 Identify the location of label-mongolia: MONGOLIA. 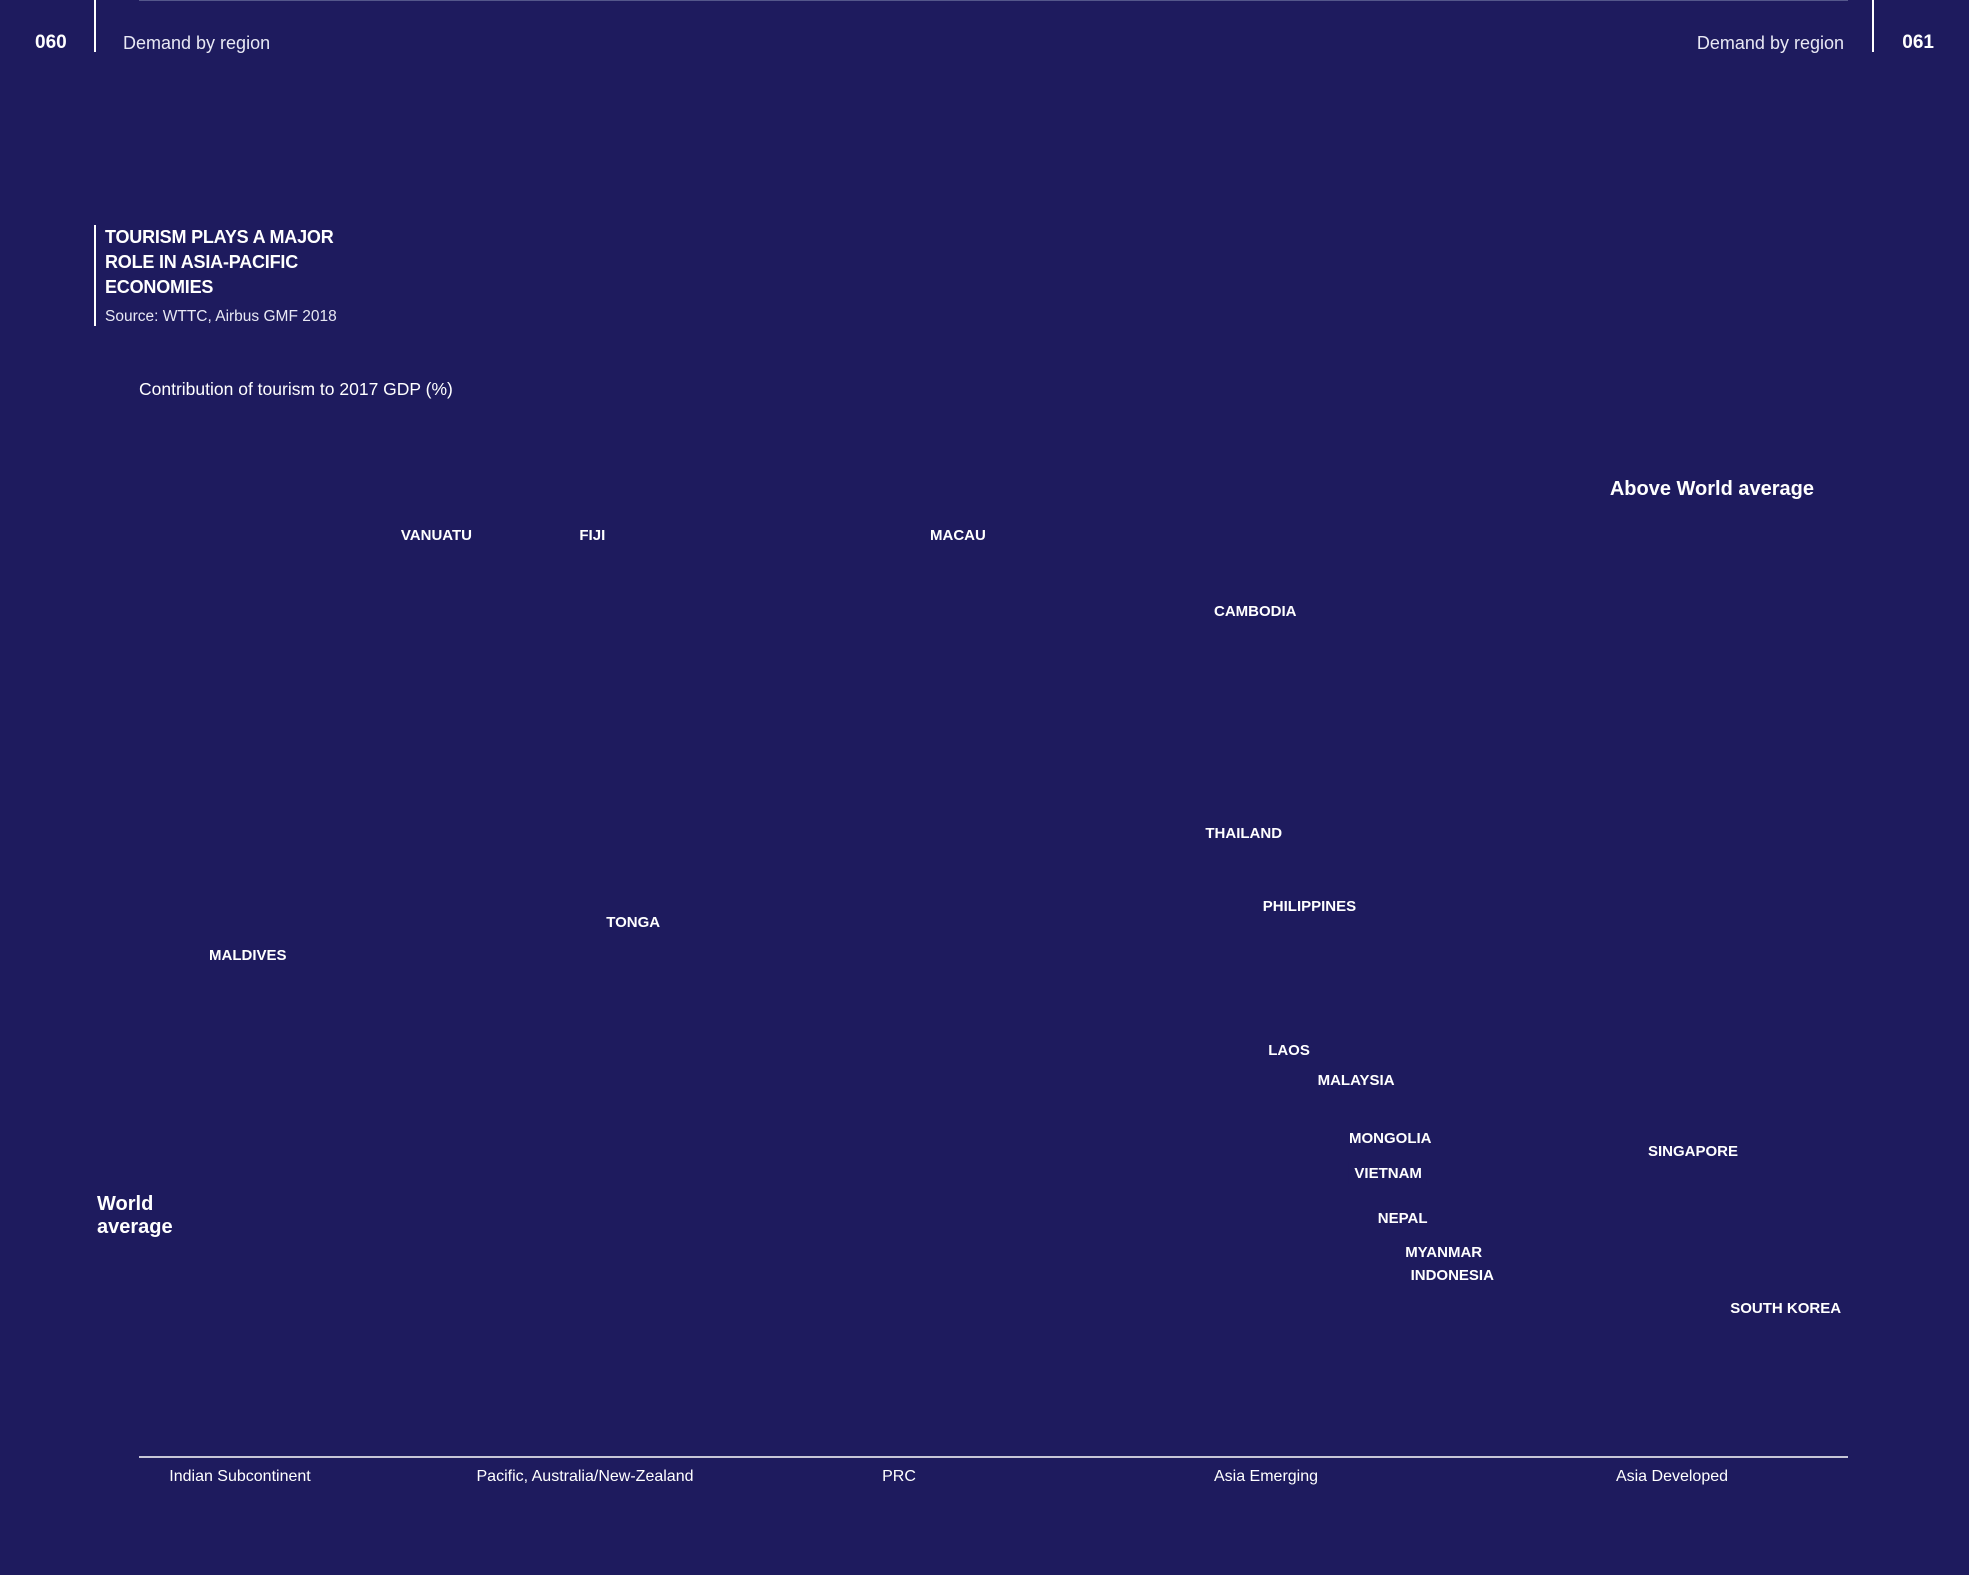
(1390, 1138).